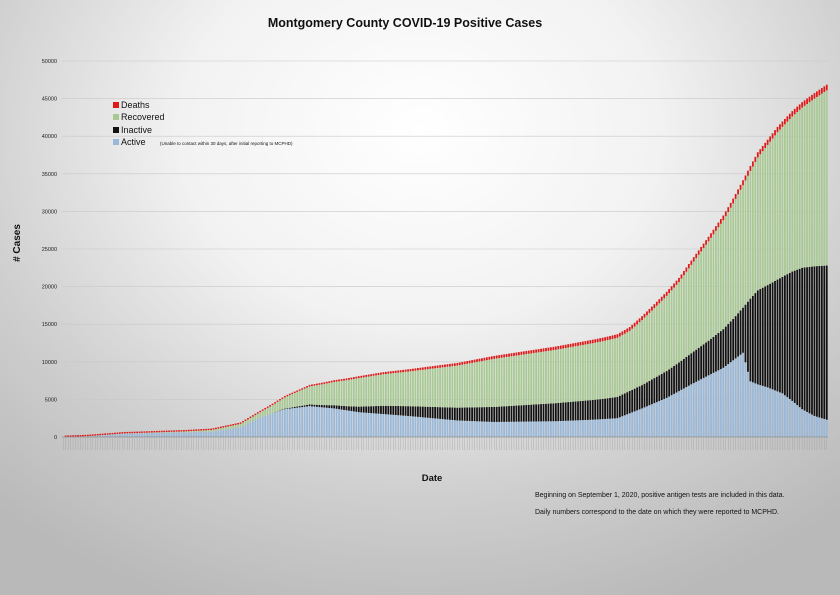 The image size is (840, 595). What do you see at coordinates (135, 105) in the screenshot?
I see `legend-label-deaths: Deaths` at bounding box center [135, 105].